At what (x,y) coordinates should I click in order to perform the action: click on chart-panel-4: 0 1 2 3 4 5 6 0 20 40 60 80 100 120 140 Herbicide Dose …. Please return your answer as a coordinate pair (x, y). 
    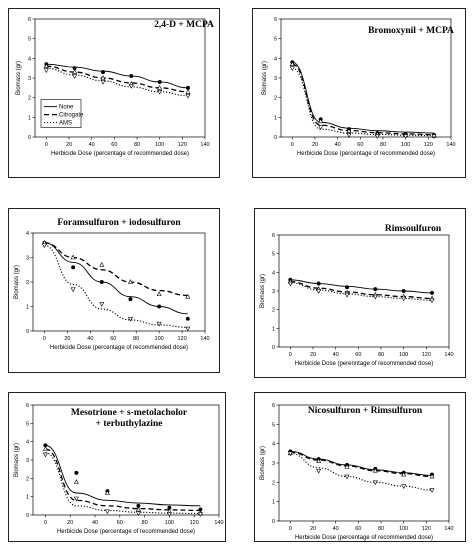
    Looking at the image, I should click on (360, 293).